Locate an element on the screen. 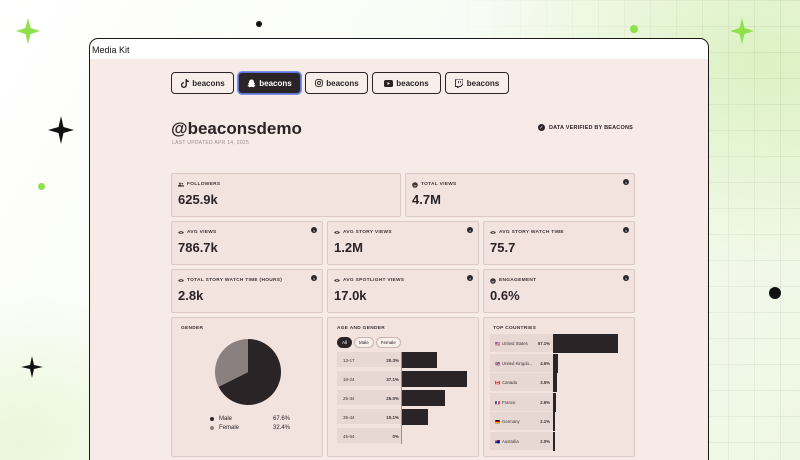 The height and width of the screenshot is (460, 800). country-row: 🇦🇺 Australia 2.0% is located at coordinates (521, 441).